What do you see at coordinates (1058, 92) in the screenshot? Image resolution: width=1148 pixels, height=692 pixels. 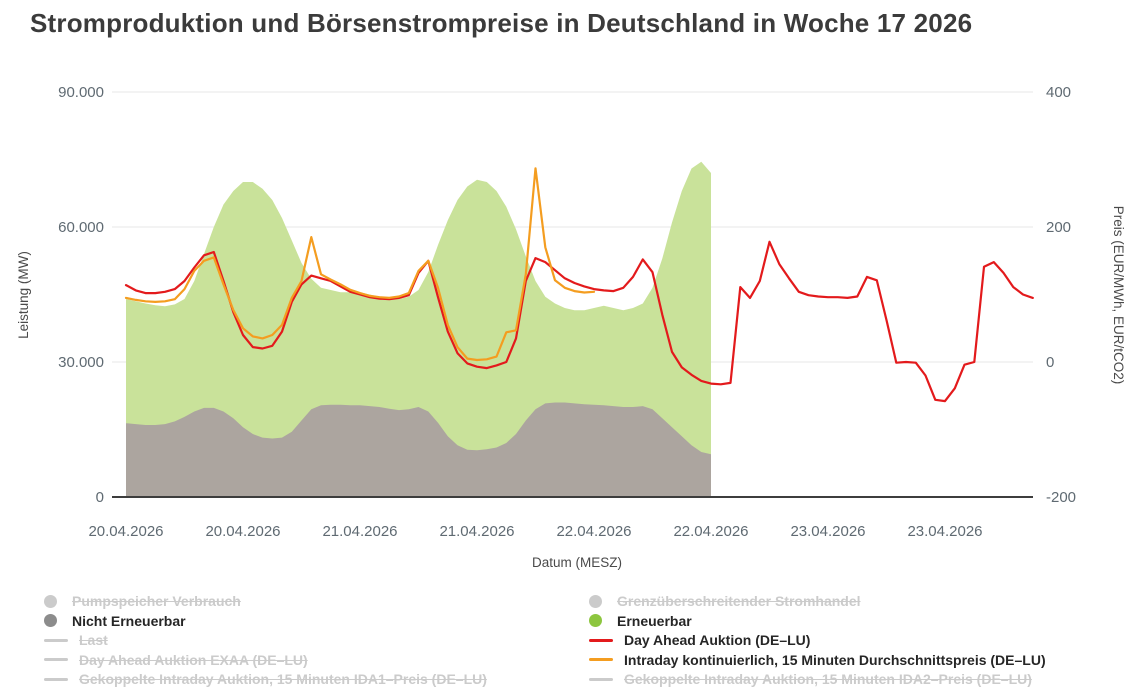 I see `y-right-tick-label: 400` at bounding box center [1058, 92].